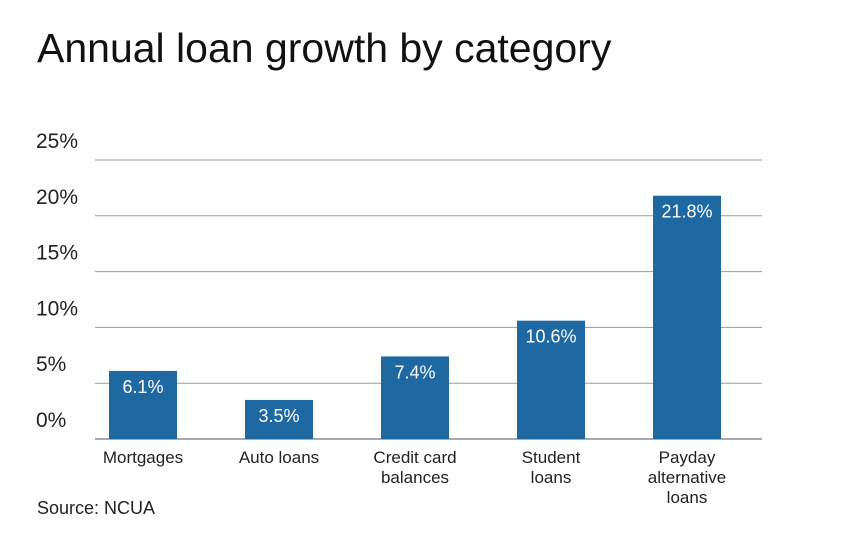  I want to click on value-label: 7.4%, so click(414, 372).